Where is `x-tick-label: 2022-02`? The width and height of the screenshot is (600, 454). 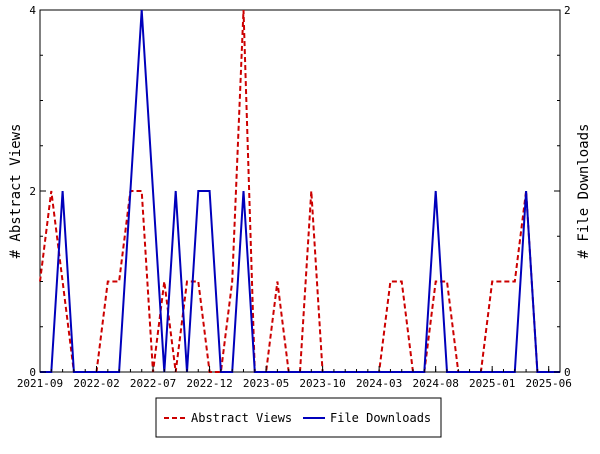
x-tick-label: 2022-02 is located at coordinates (96, 383).